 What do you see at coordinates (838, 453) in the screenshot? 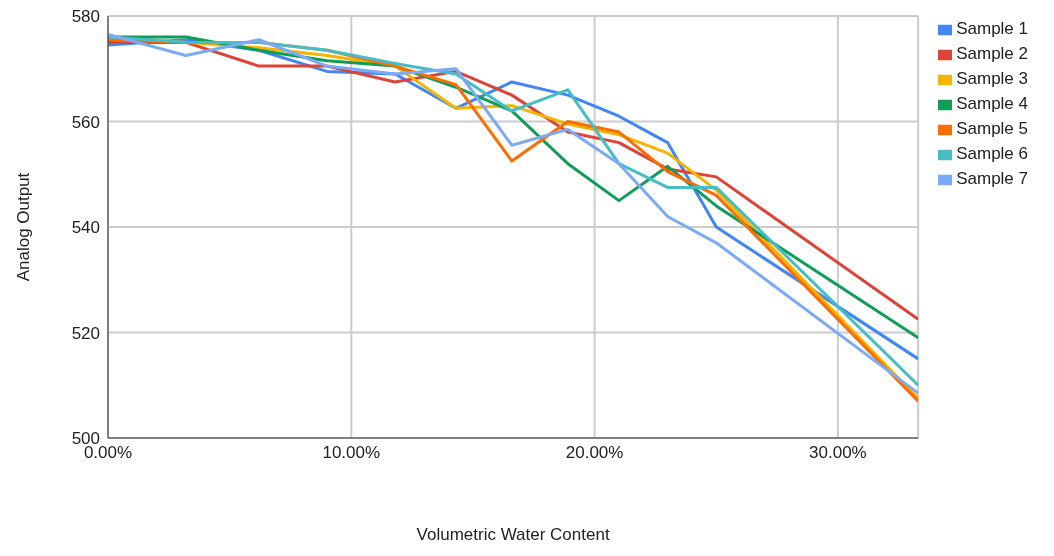
I see `x-tick-label: 30.00%` at bounding box center [838, 453].